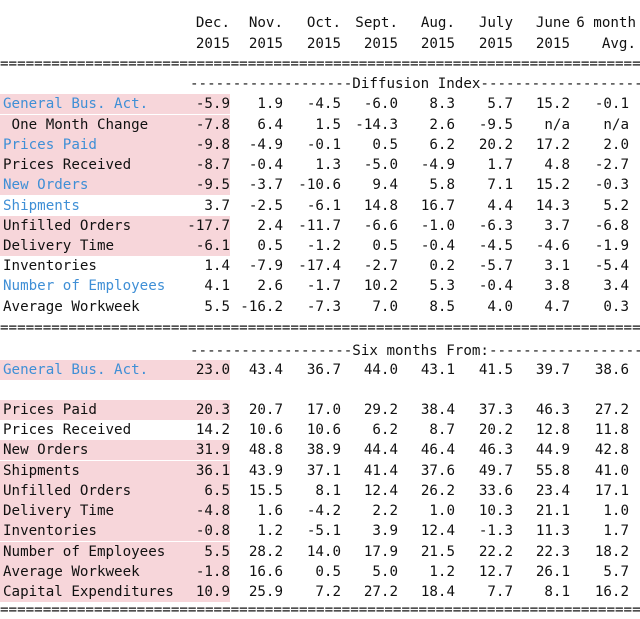  Describe the element at coordinates (611, 246) in the screenshot. I see `row-value: -1.9` at that location.